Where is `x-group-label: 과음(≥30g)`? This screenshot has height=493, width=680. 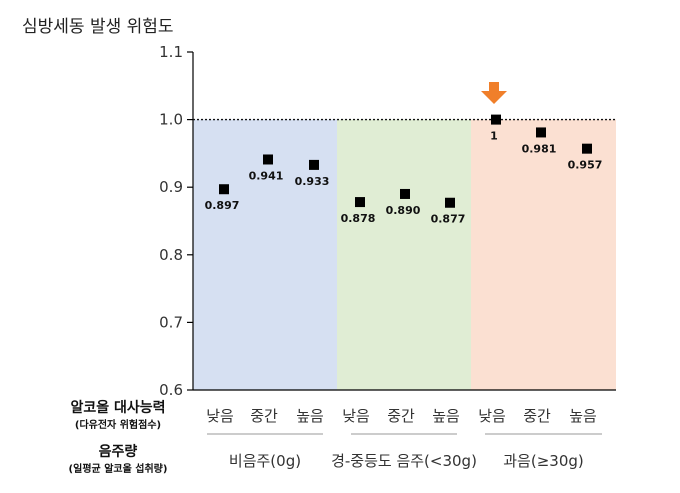 x-group-label: 과음(≥30g) is located at coordinates (543, 461).